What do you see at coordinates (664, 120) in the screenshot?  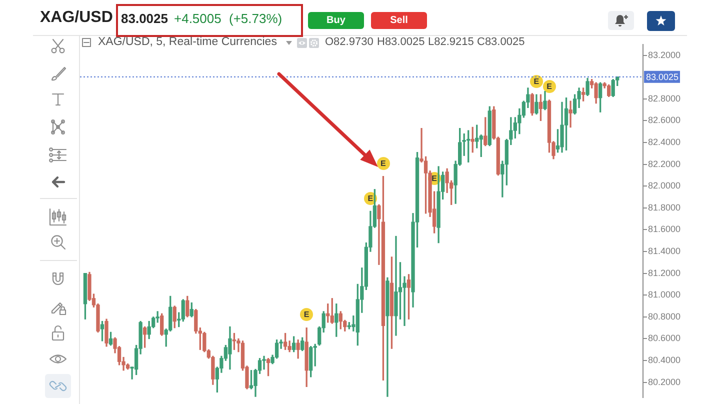 I see `y-tick-label: 82.6000` at bounding box center [664, 120].